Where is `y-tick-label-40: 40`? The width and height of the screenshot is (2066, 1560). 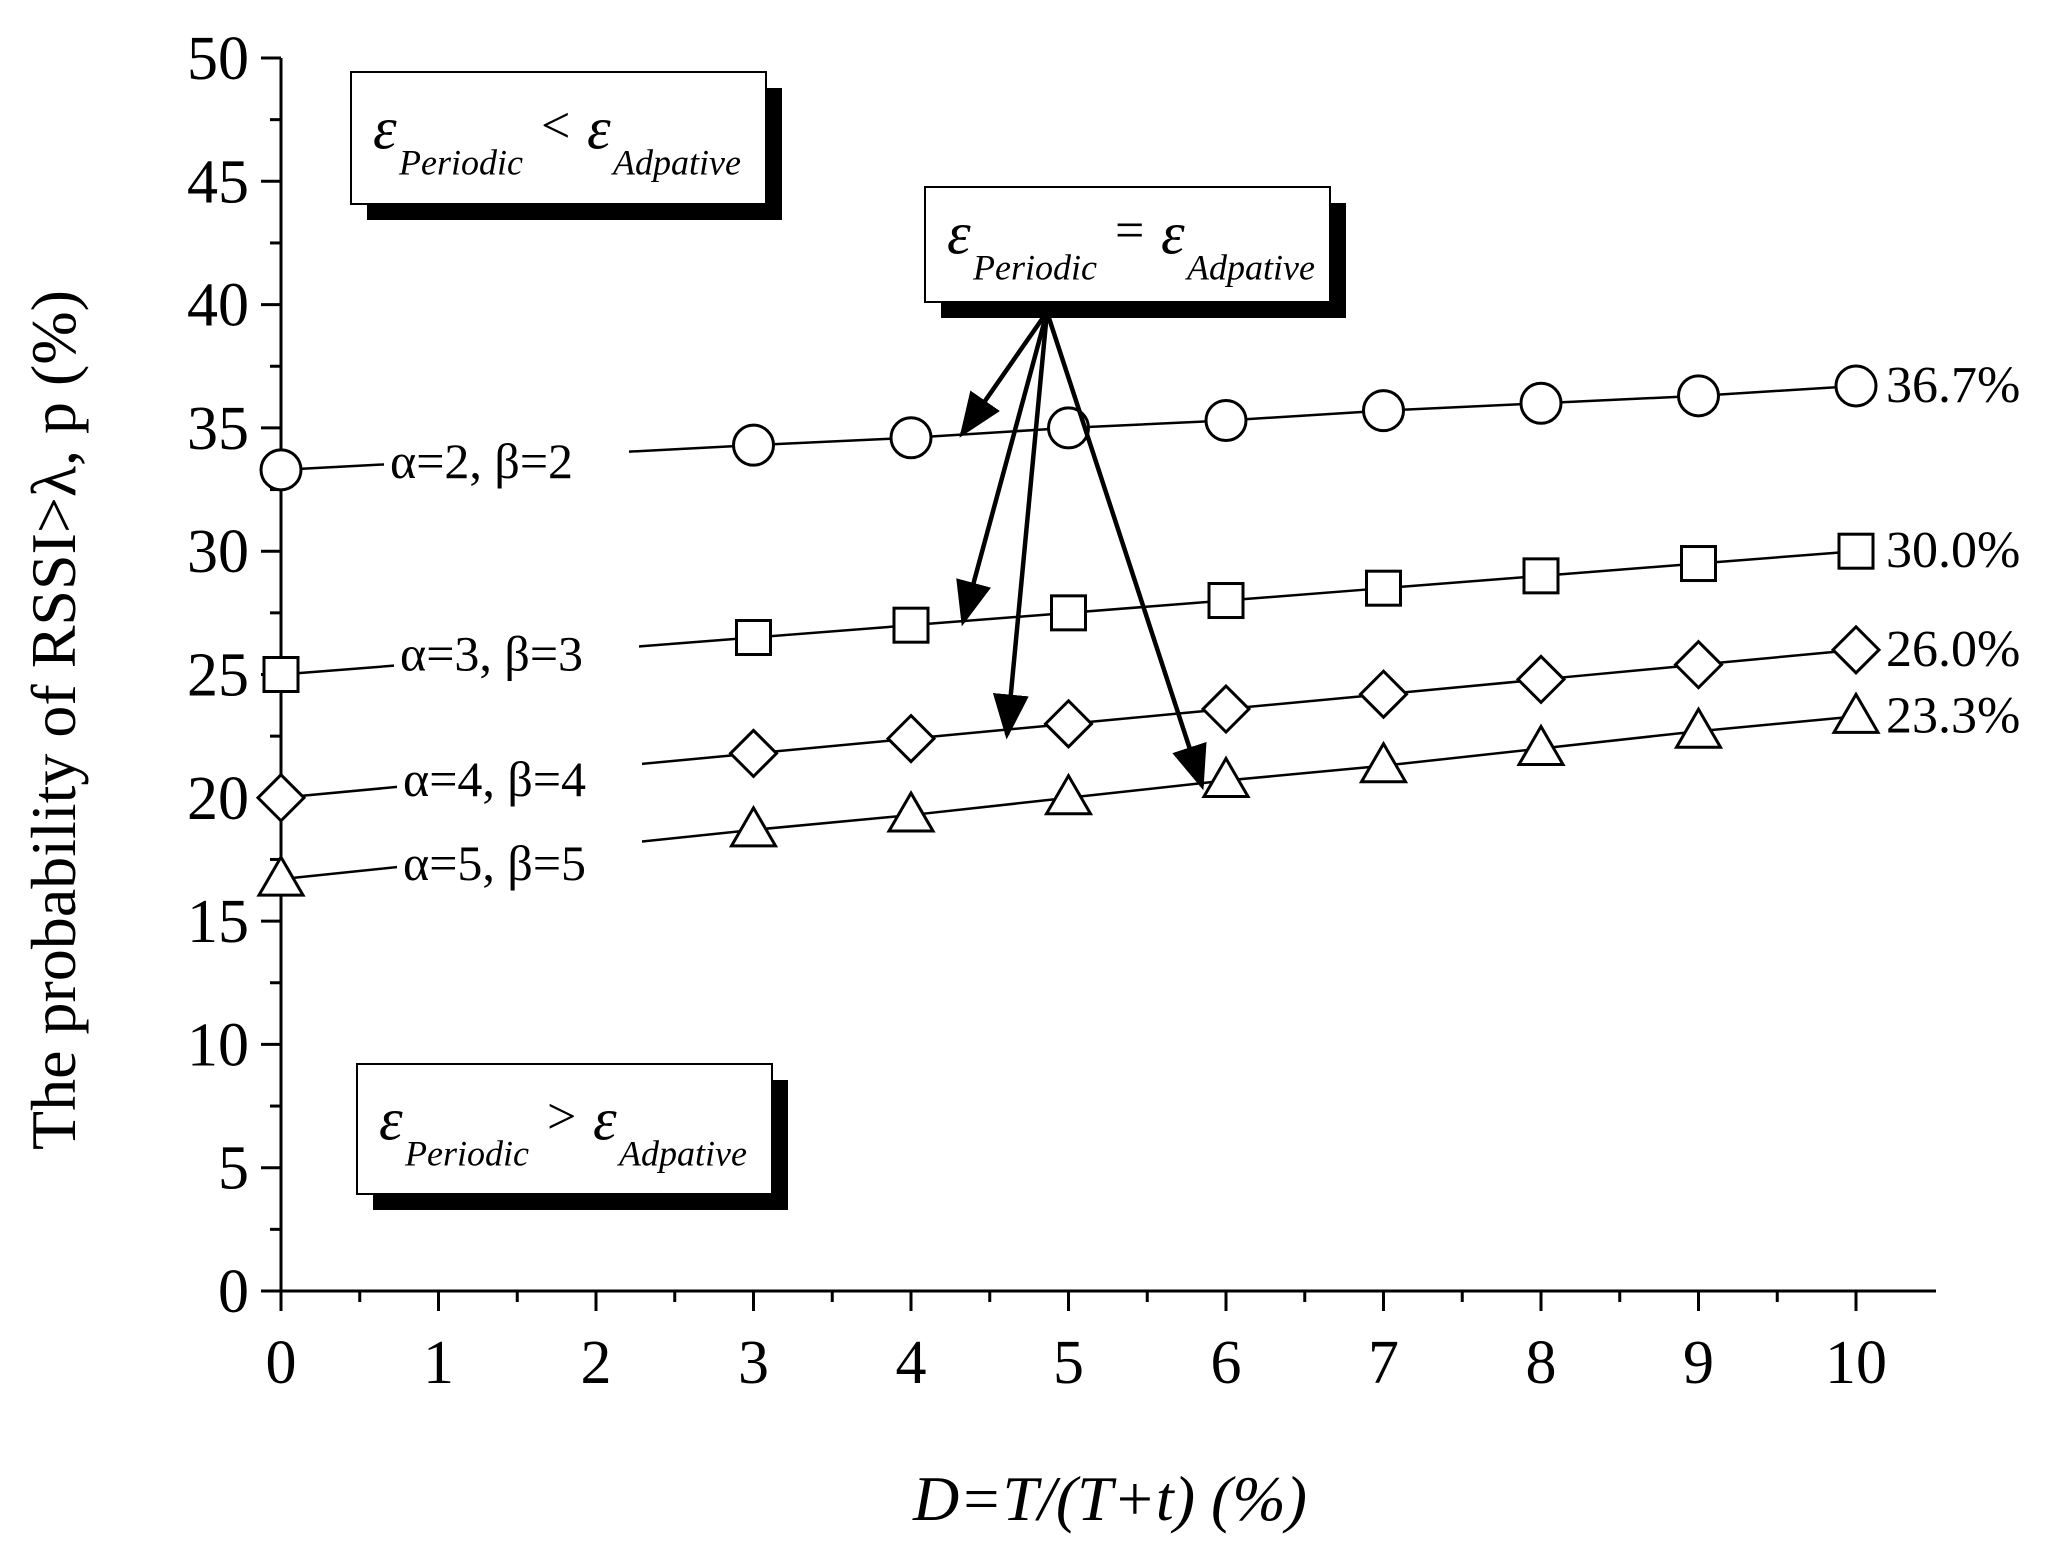 y-tick-label-40: 40 is located at coordinates (218, 306).